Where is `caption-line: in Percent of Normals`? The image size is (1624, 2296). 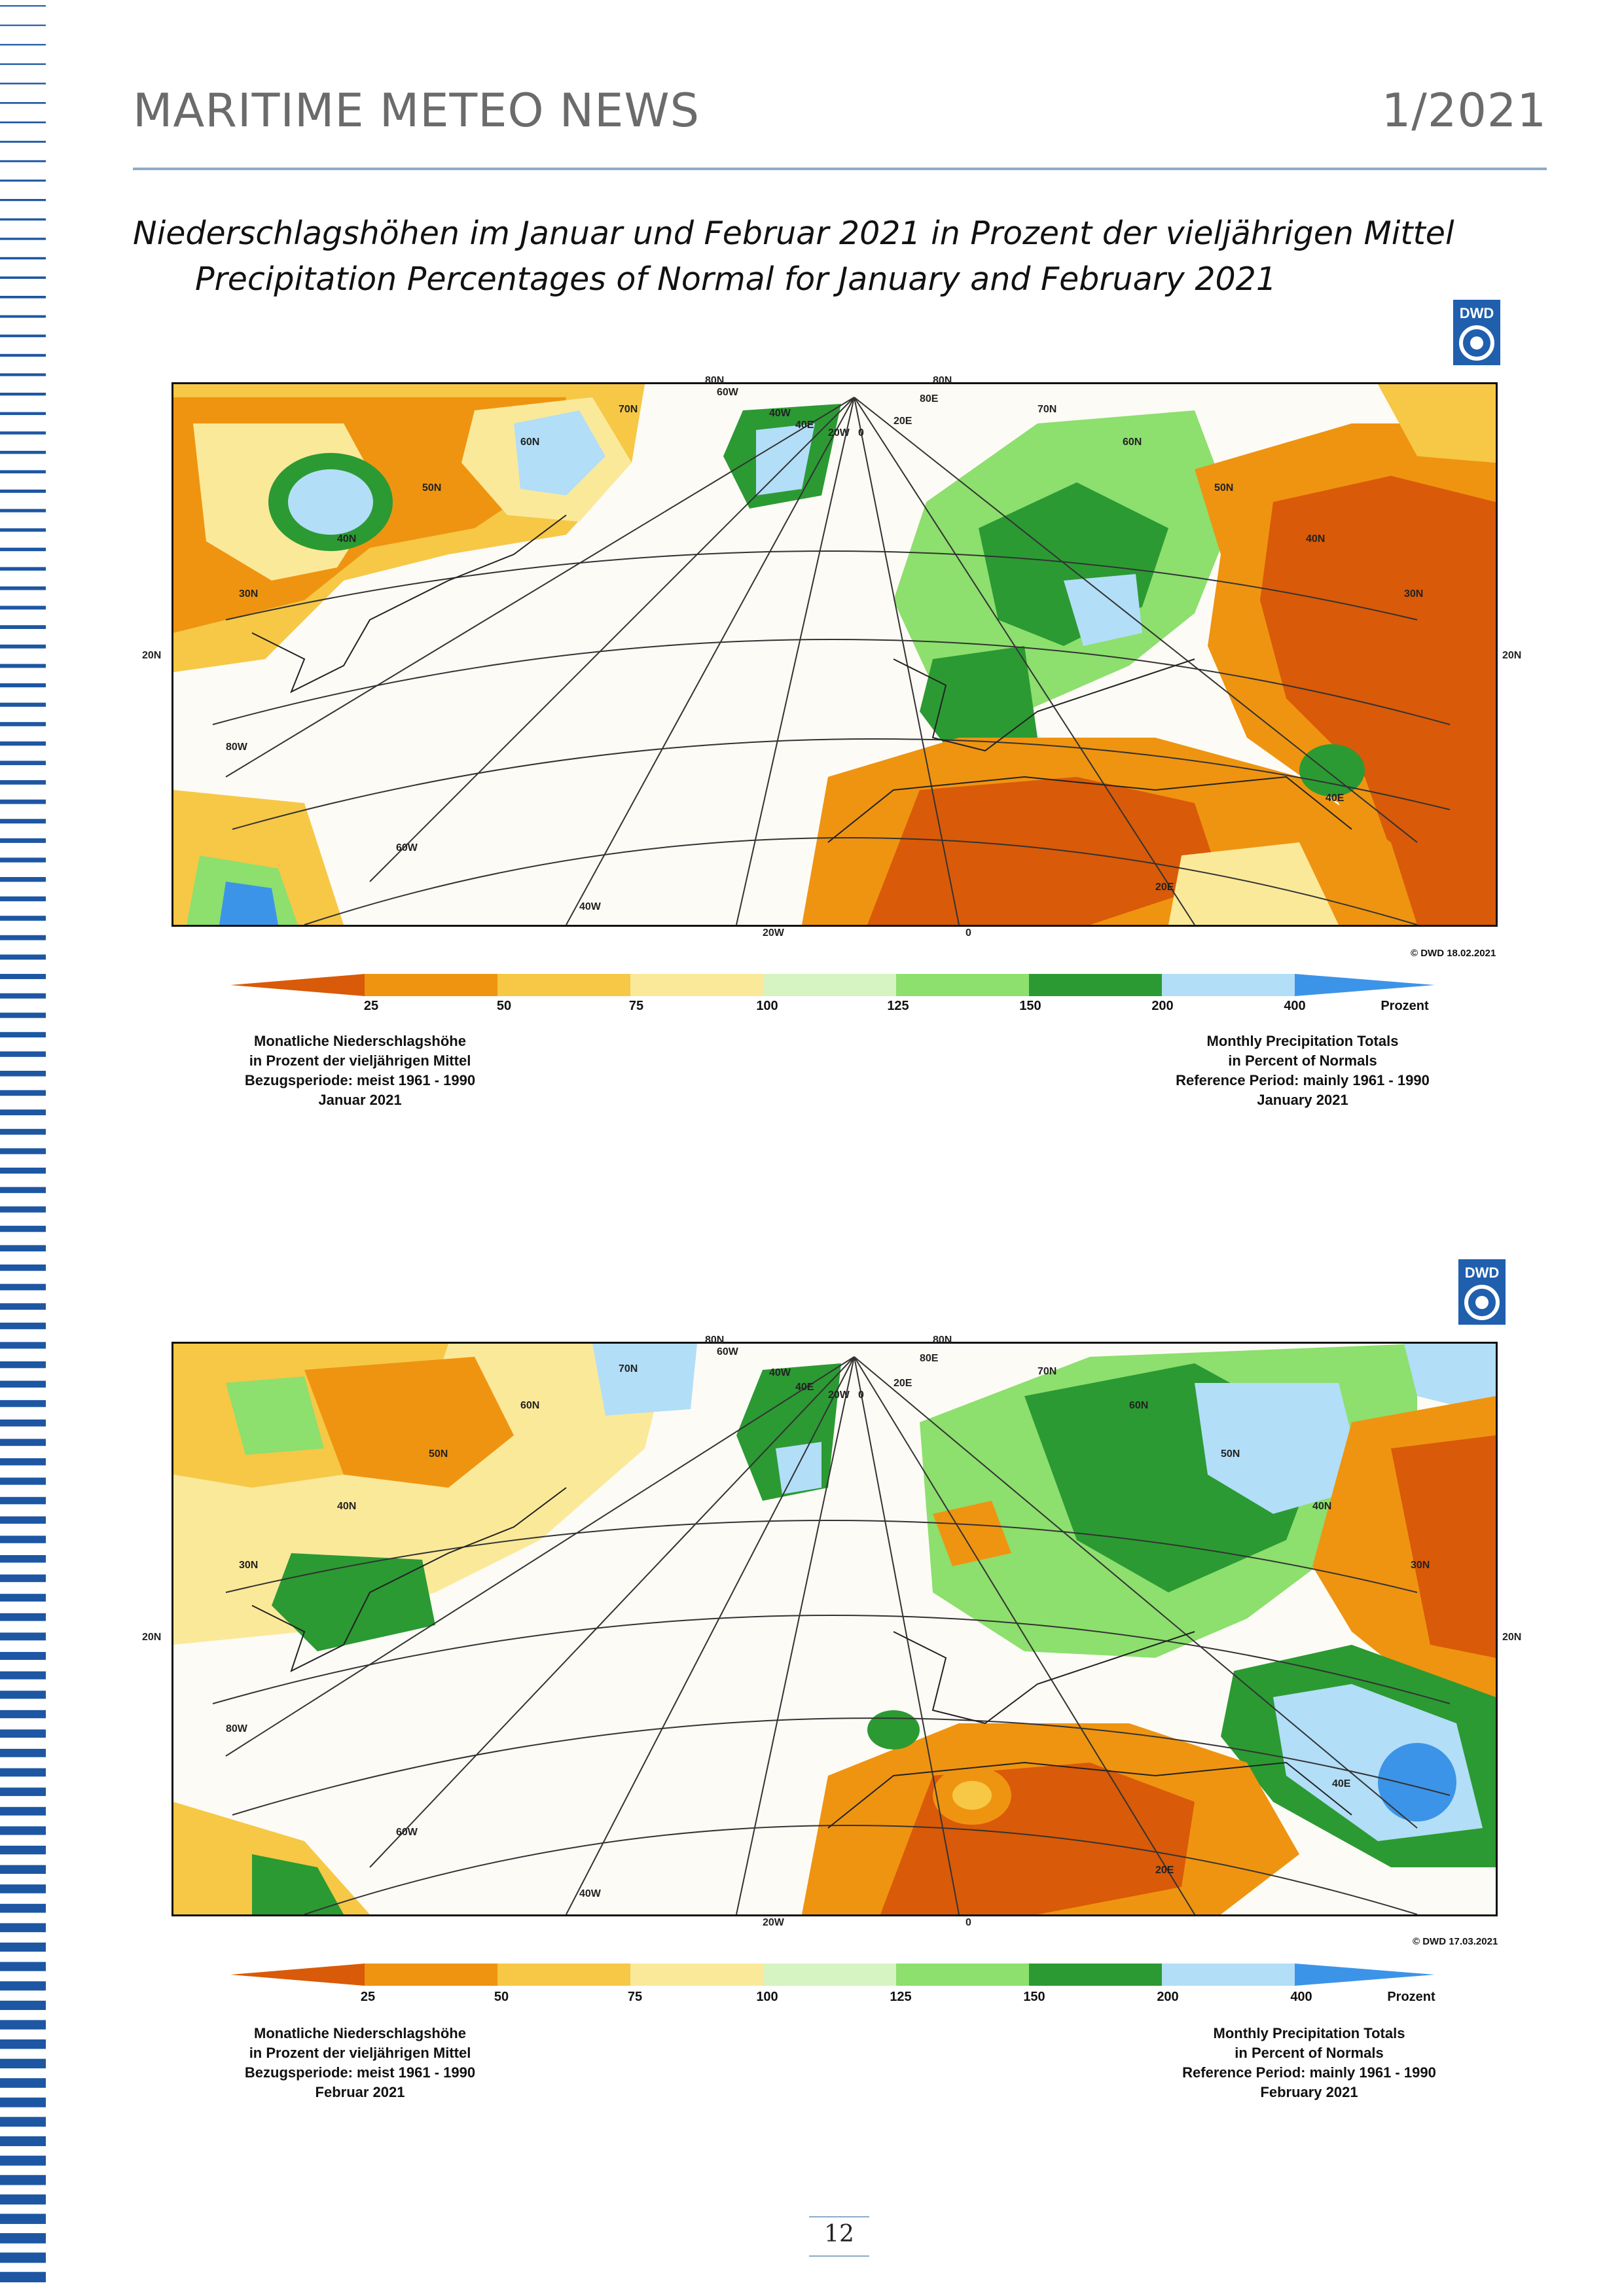 caption-line: in Percent of Normals is located at coordinates (1309, 2053).